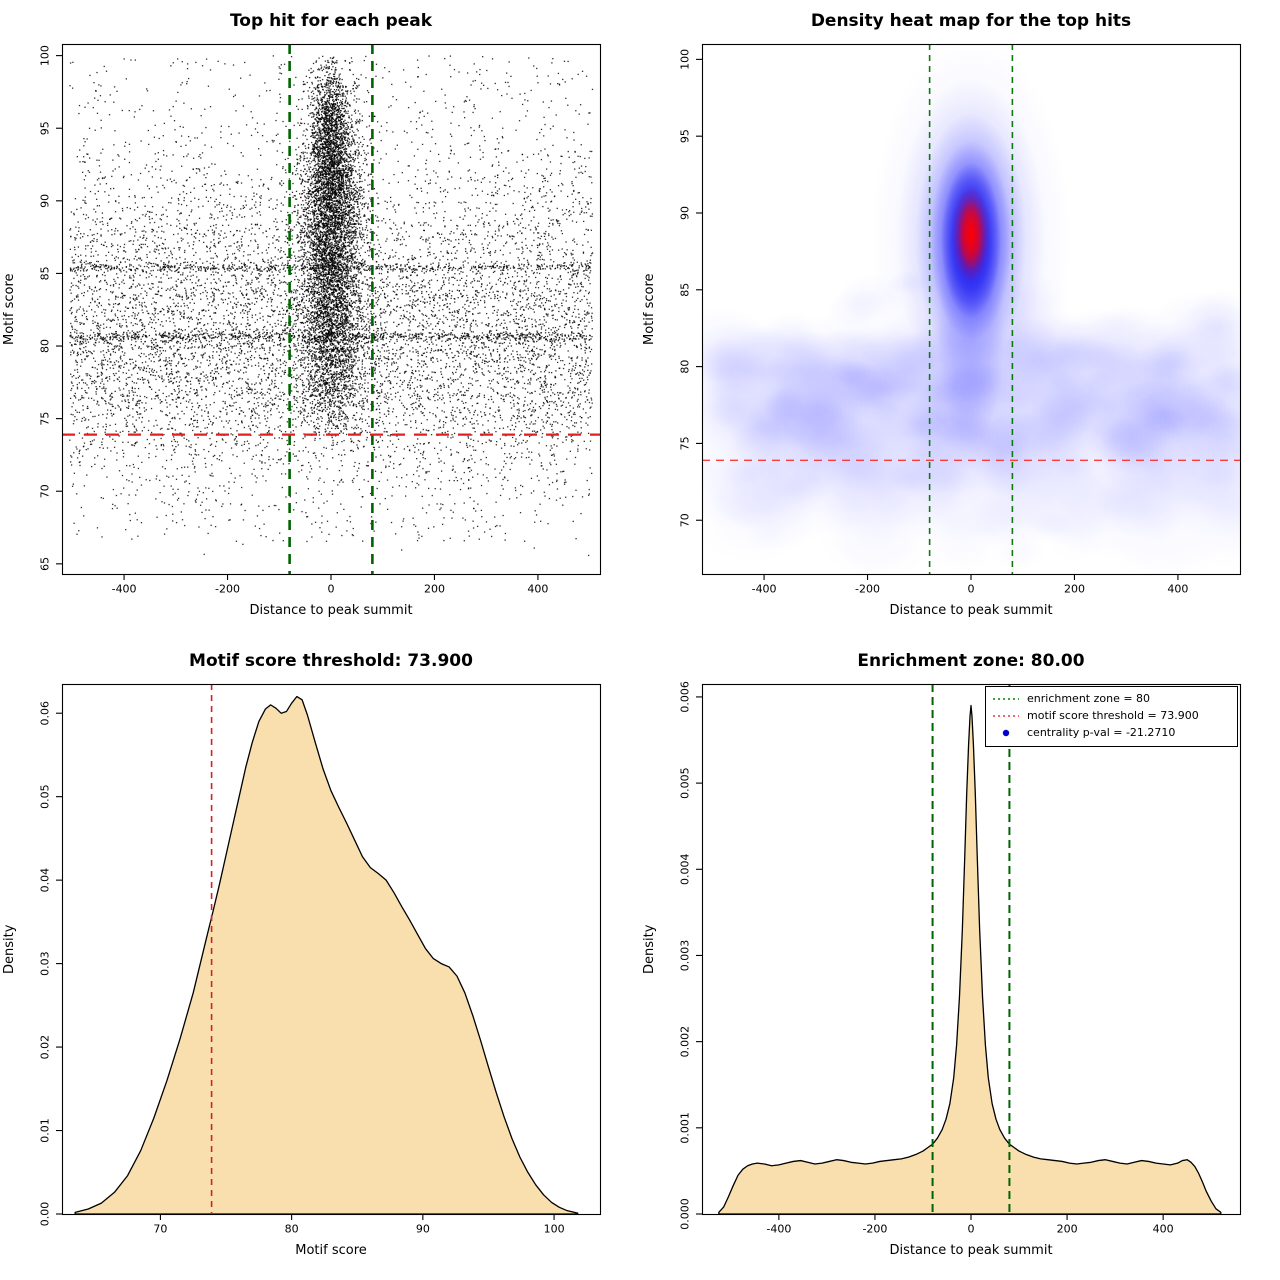  I want to click on scatter-title: Top hit for each peak, so click(331, 21).